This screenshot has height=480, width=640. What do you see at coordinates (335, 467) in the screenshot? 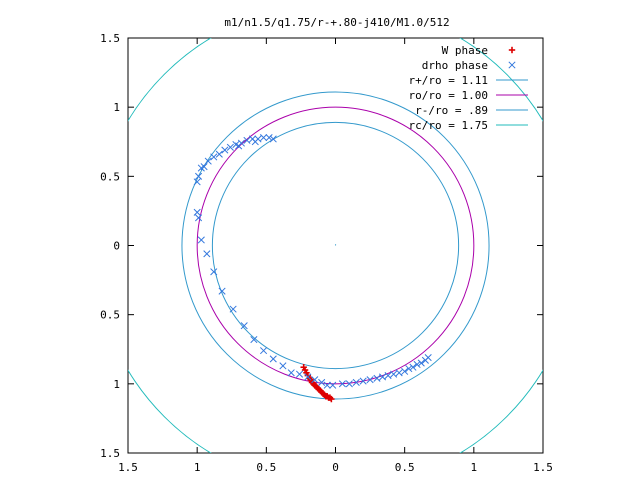
I see `x-tick-label: 0` at bounding box center [335, 467].